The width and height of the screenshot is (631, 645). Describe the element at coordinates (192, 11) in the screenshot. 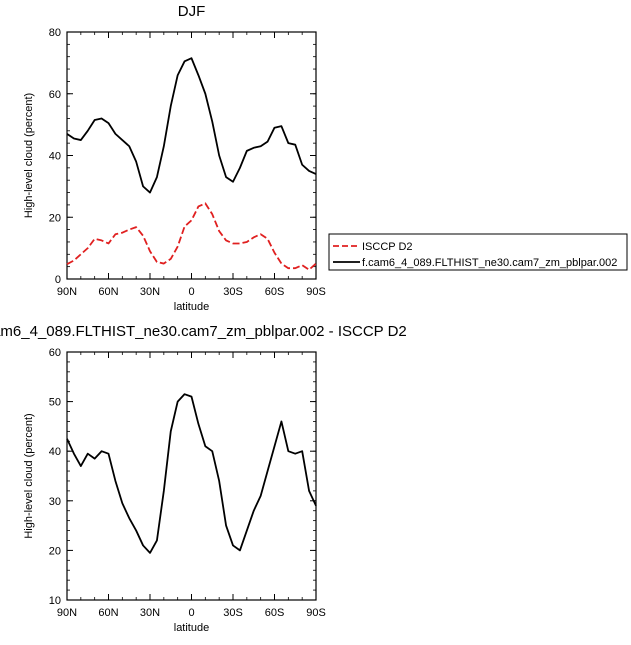

I see `chart-title: DJF` at that location.